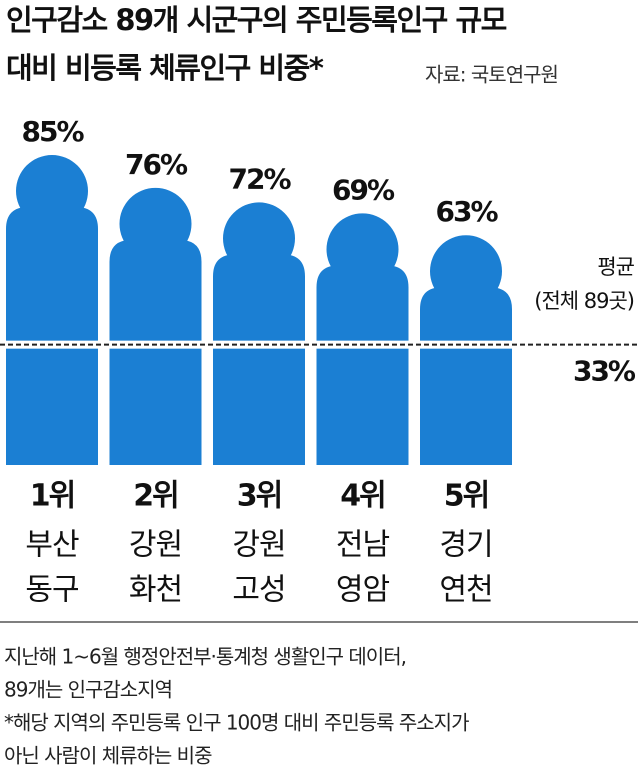  Describe the element at coordinates (465, 545) in the screenshot. I see `region-label: 경기` at that location.